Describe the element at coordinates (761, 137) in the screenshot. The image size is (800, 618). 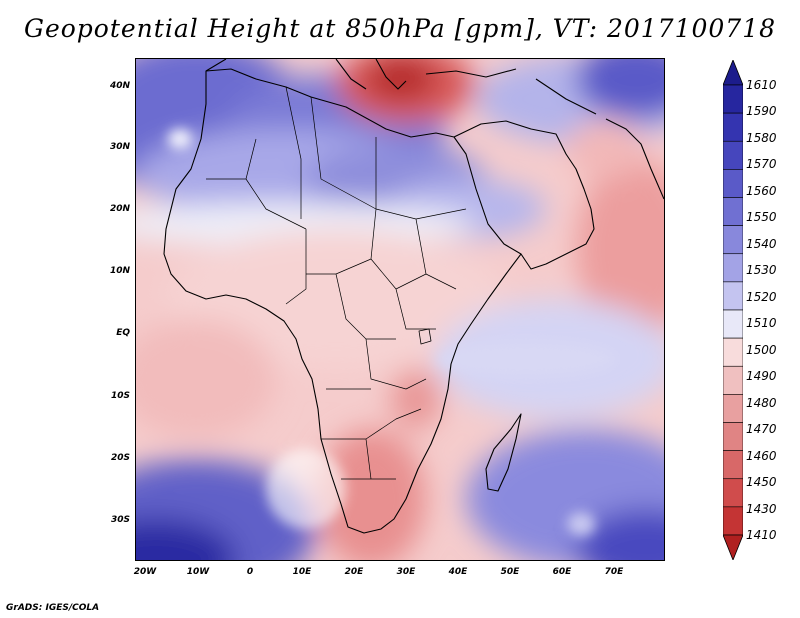
I see `colorbar-level-label: 1580` at that location.